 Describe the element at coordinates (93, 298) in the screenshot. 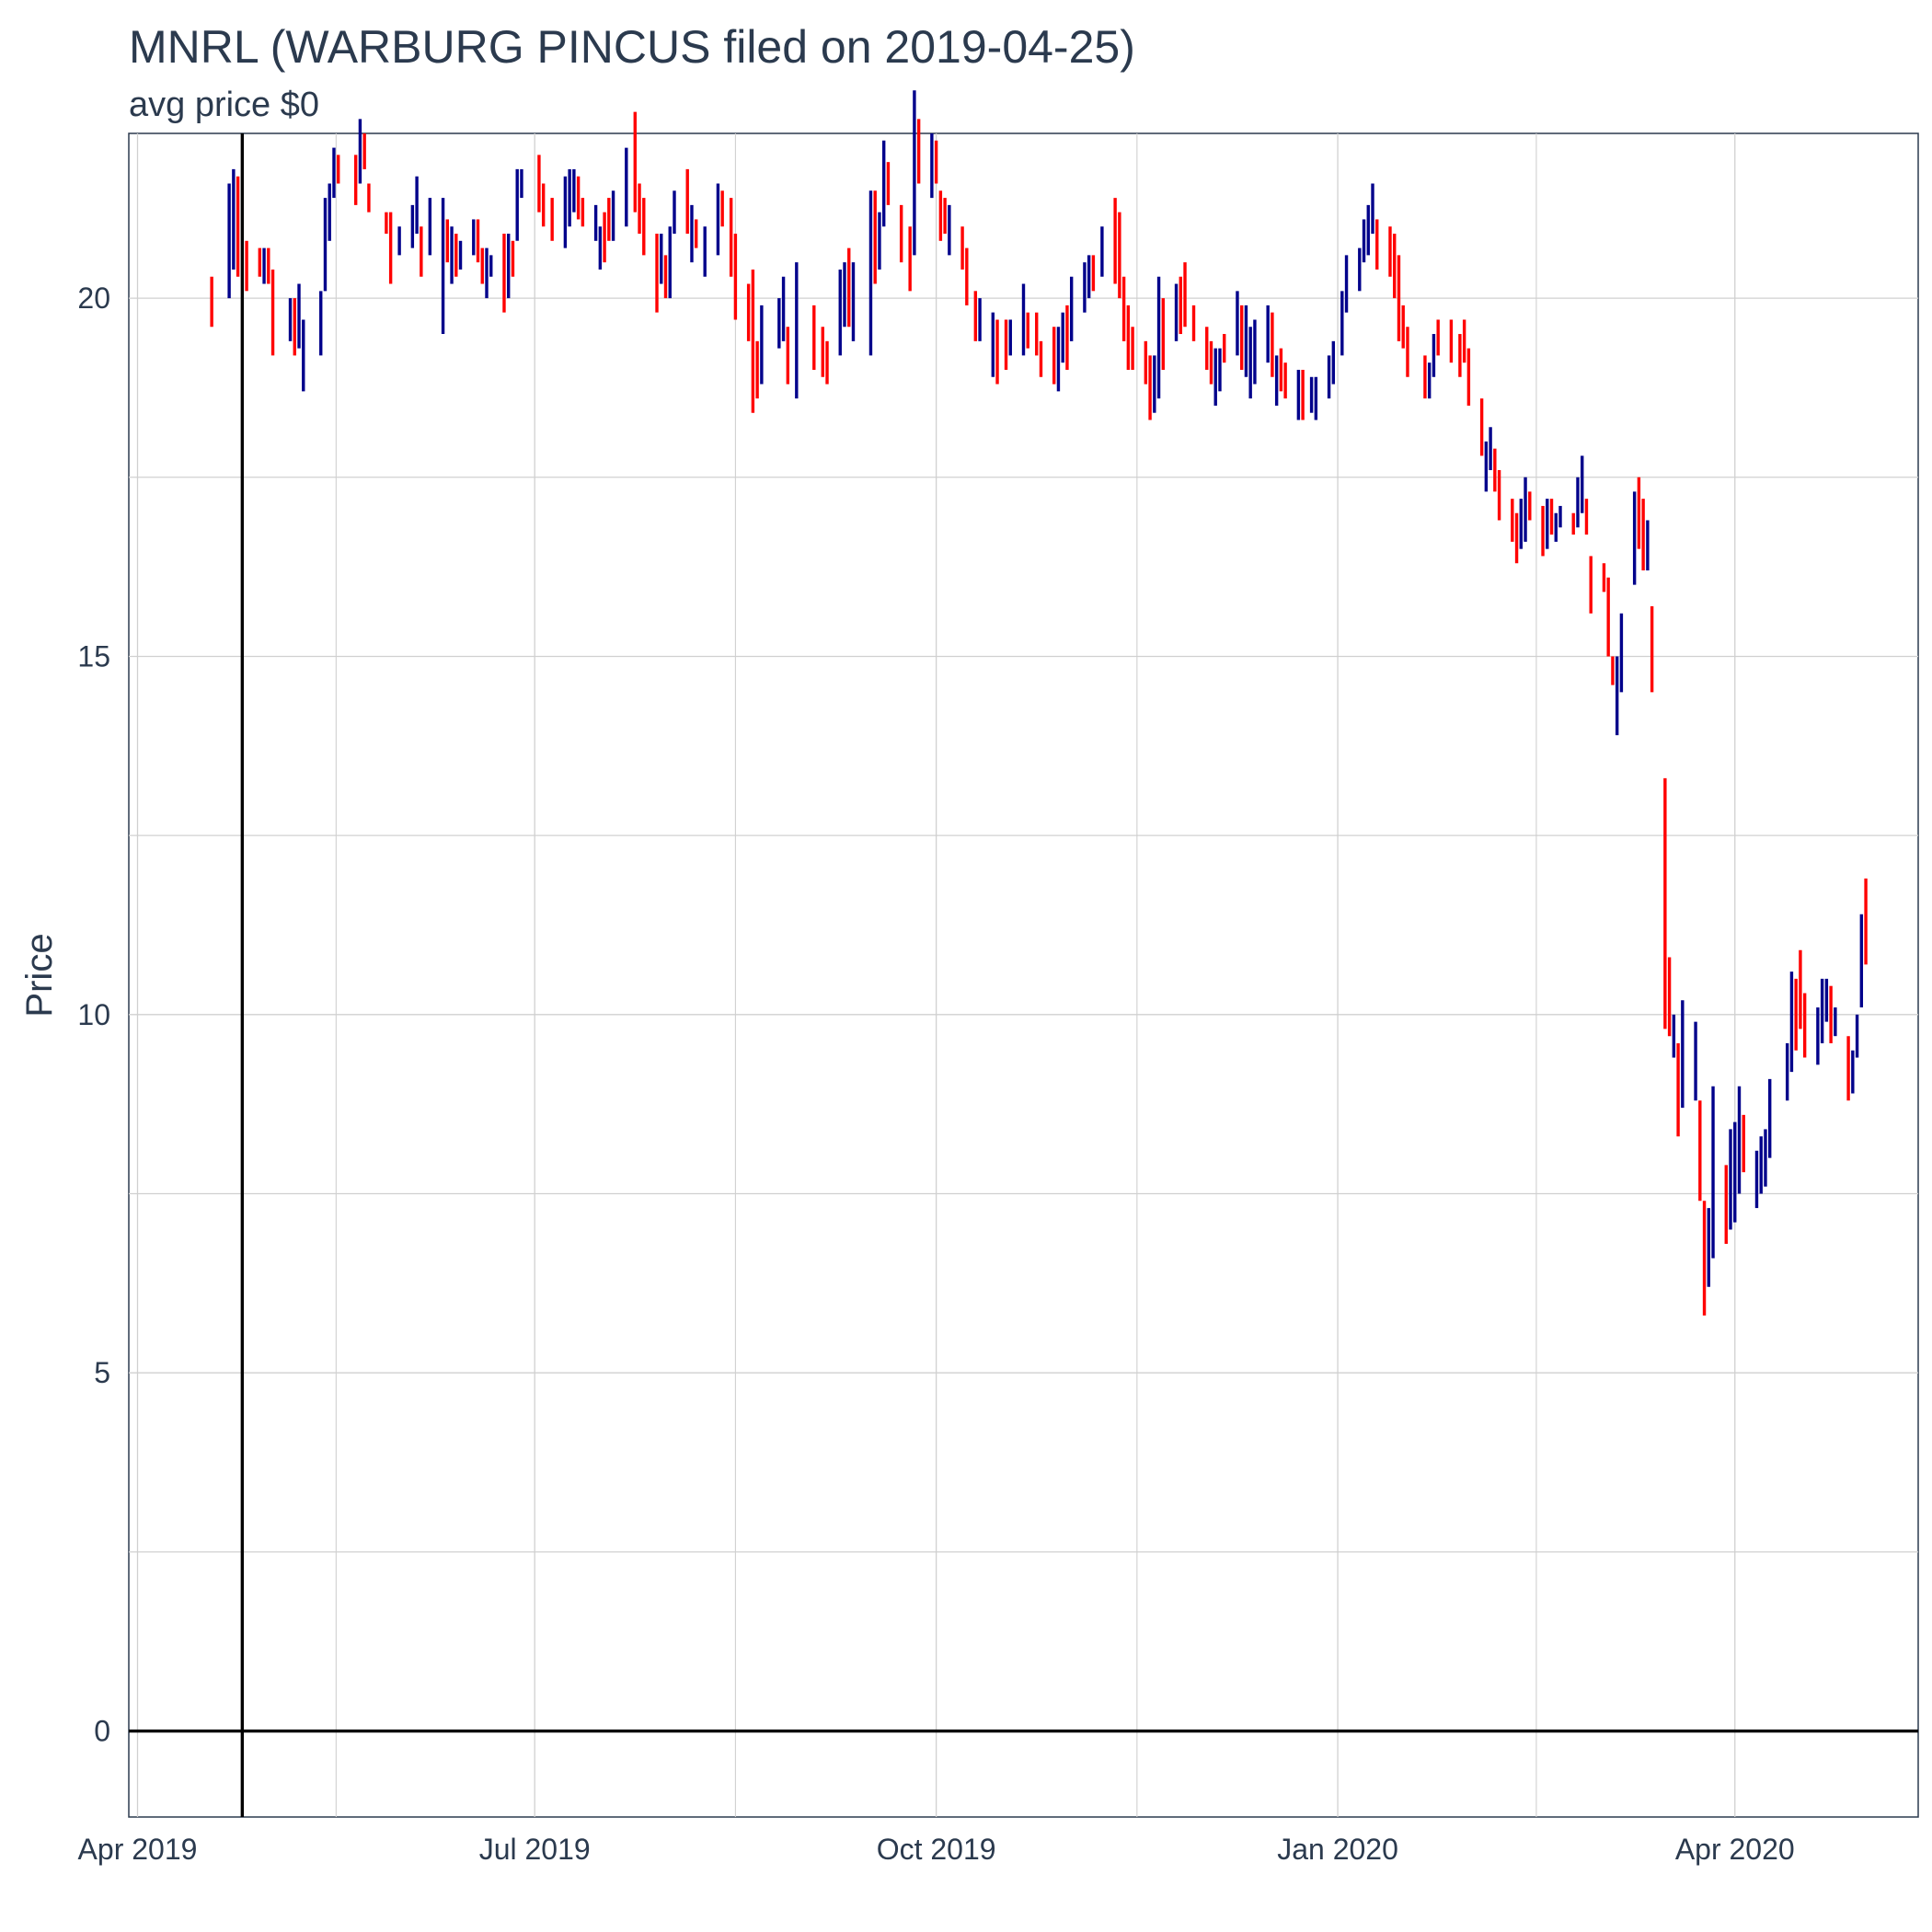

I see `y-tick-label: 20` at that location.